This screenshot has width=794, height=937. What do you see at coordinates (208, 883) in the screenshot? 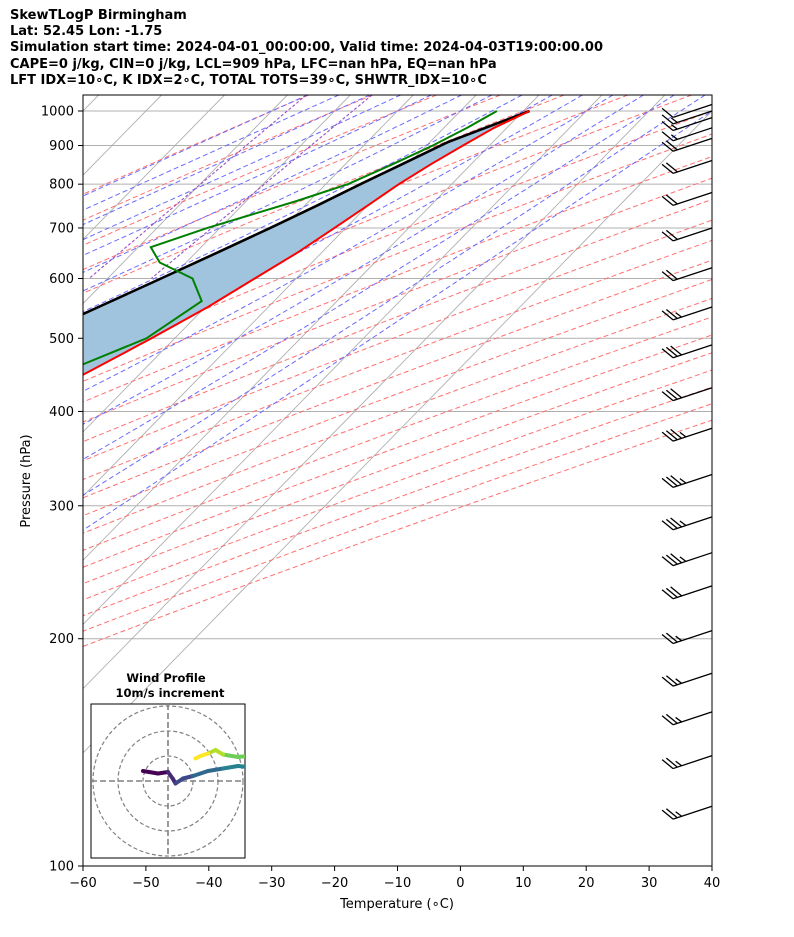
I see `x-tick-label: −40` at bounding box center [208, 883].